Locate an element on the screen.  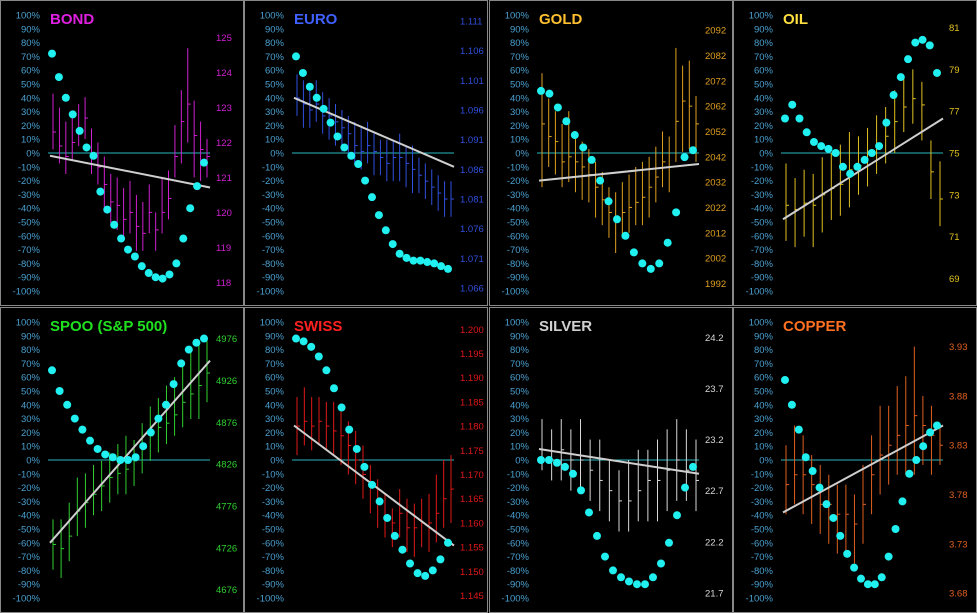
y-tick-label-right: 4826 is located at coordinates (226, 465).